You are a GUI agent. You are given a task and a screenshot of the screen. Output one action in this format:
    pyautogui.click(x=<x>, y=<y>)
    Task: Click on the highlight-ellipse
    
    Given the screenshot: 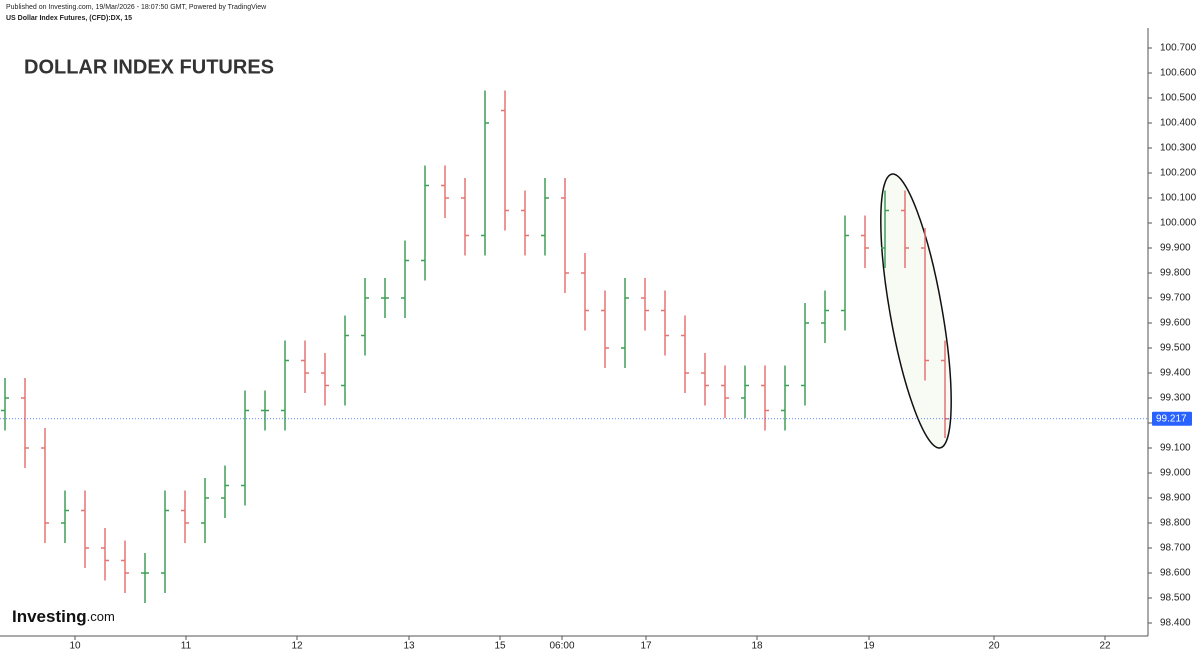 What is the action you would take?
    pyautogui.click(x=916, y=311)
    